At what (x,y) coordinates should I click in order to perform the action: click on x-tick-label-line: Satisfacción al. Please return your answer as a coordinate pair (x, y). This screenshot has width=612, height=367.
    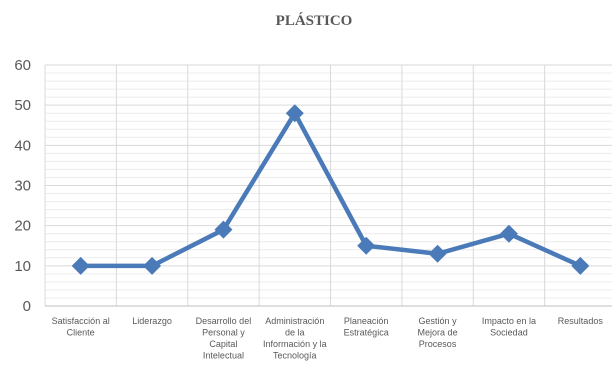
    Looking at the image, I should click on (81, 321).